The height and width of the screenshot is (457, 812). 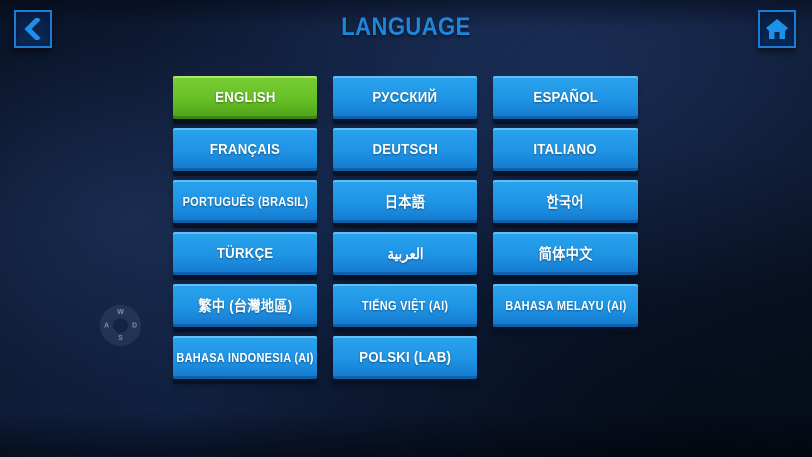 I want to click on page-title: LANGUAGE, so click(x=406, y=27).